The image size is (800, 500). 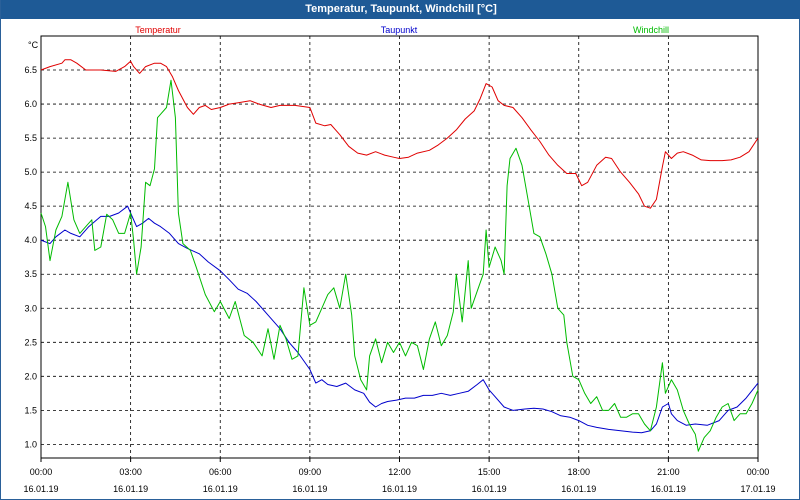 What do you see at coordinates (310, 472) in the screenshot?
I see `x-tick-time-label: 09:00` at bounding box center [310, 472].